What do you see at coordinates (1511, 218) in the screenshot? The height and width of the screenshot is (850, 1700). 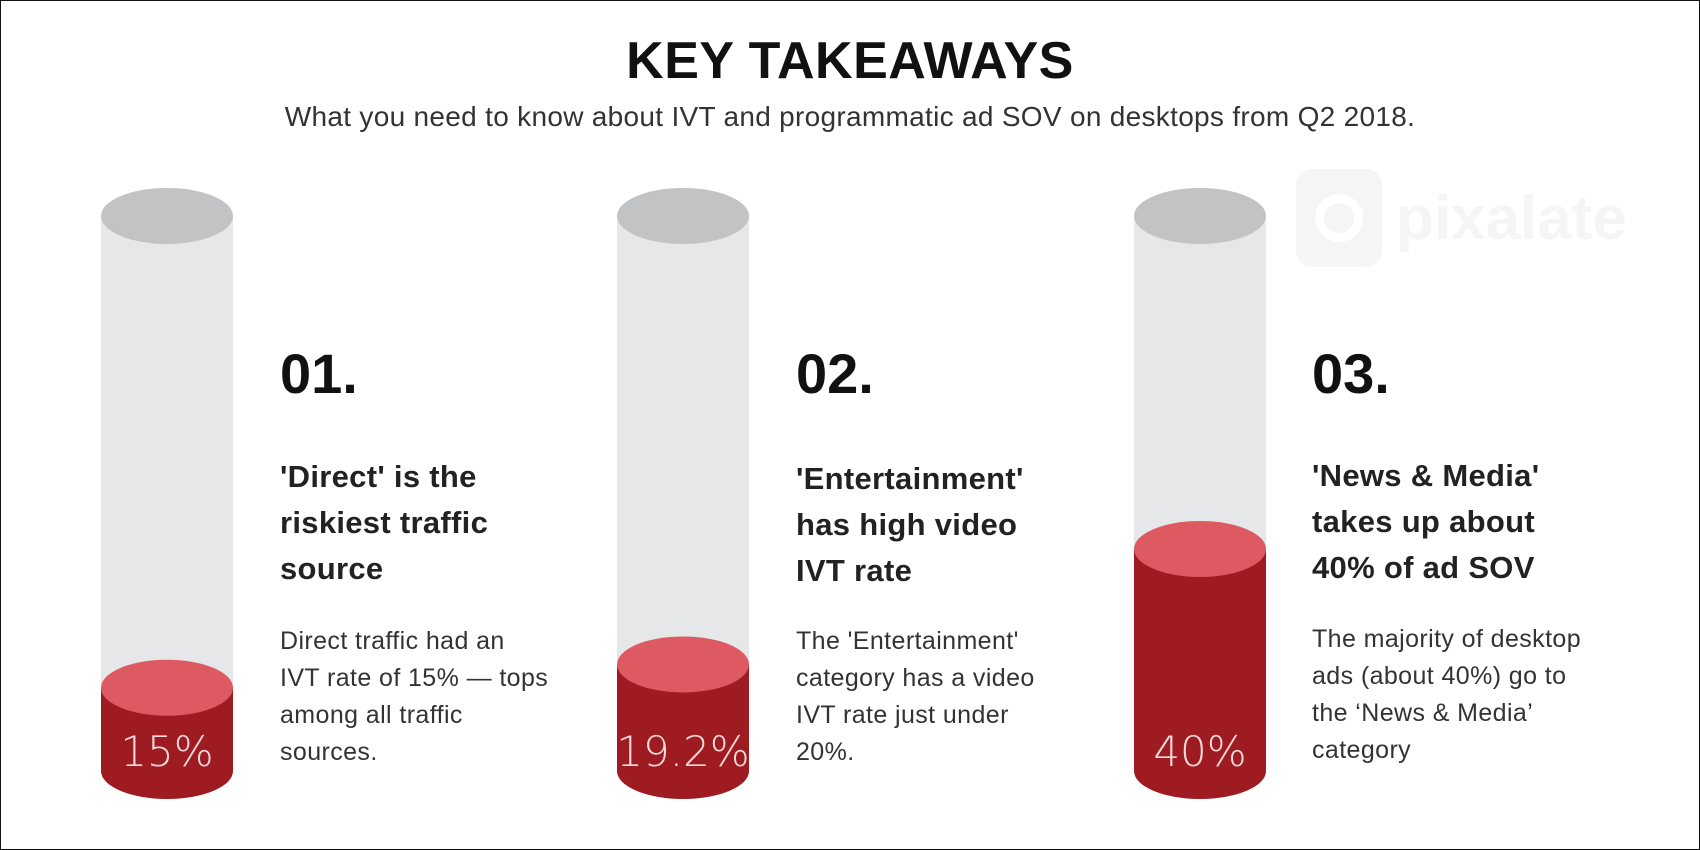 I see `watermark-text: pixalate` at bounding box center [1511, 218].